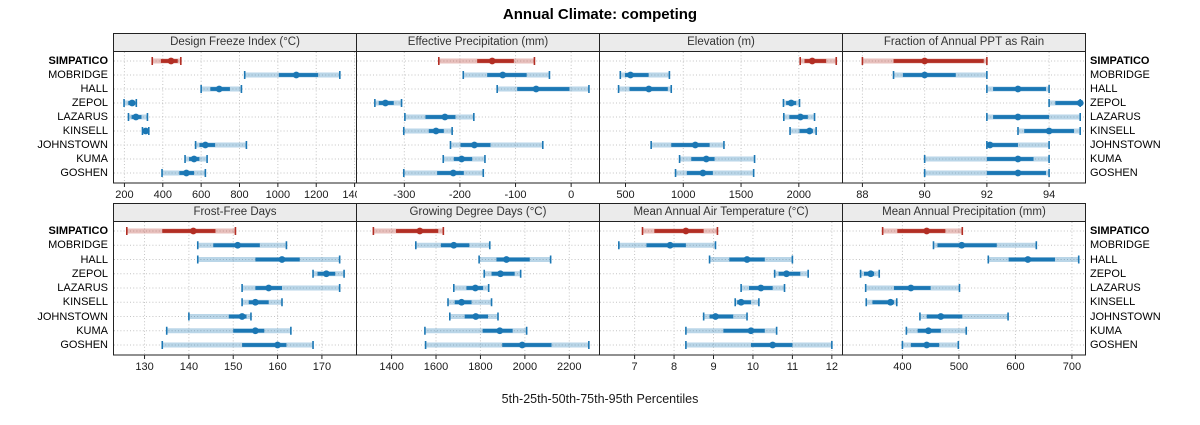 The width and height of the screenshot is (1200, 425). What do you see at coordinates (235, 297) in the screenshot?
I see `panel-plot-frost-free-days: 130 140 150 160 170` at bounding box center [235, 297].